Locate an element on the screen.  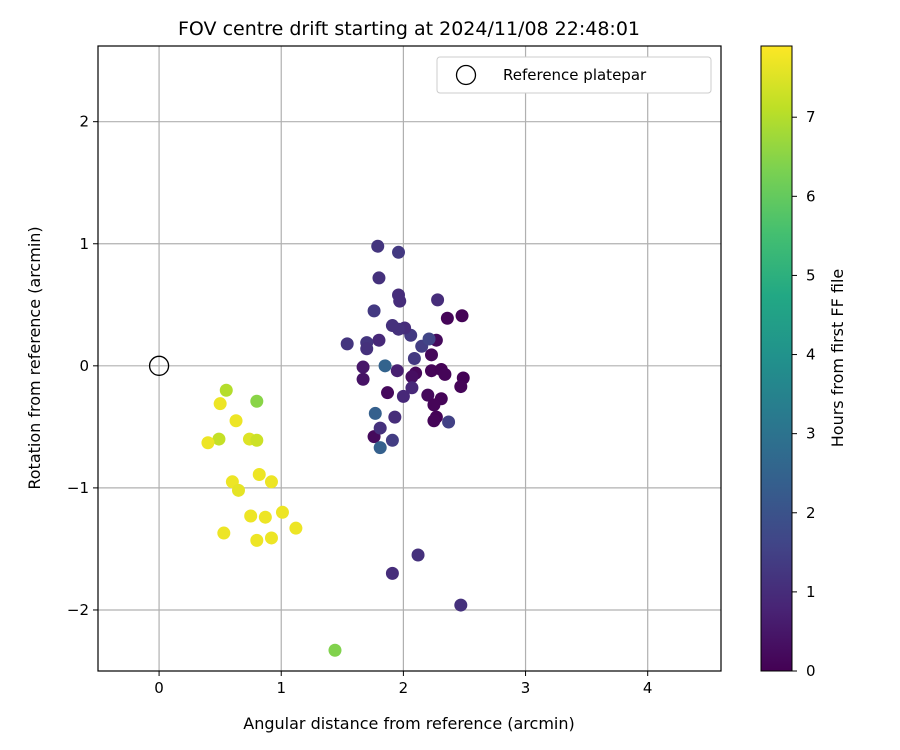
colorbar-label: Hours from first FF file is located at coordinates (837, 358).